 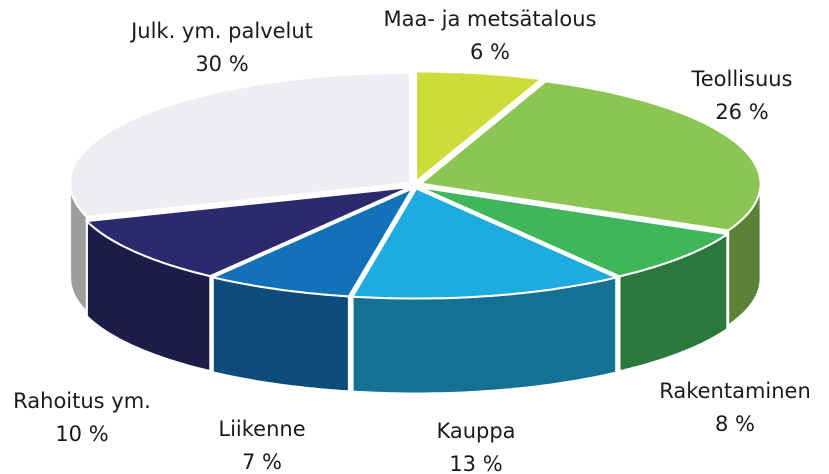 What do you see at coordinates (490, 52) in the screenshot?
I see `slice-value-label: 6 %` at bounding box center [490, 52].